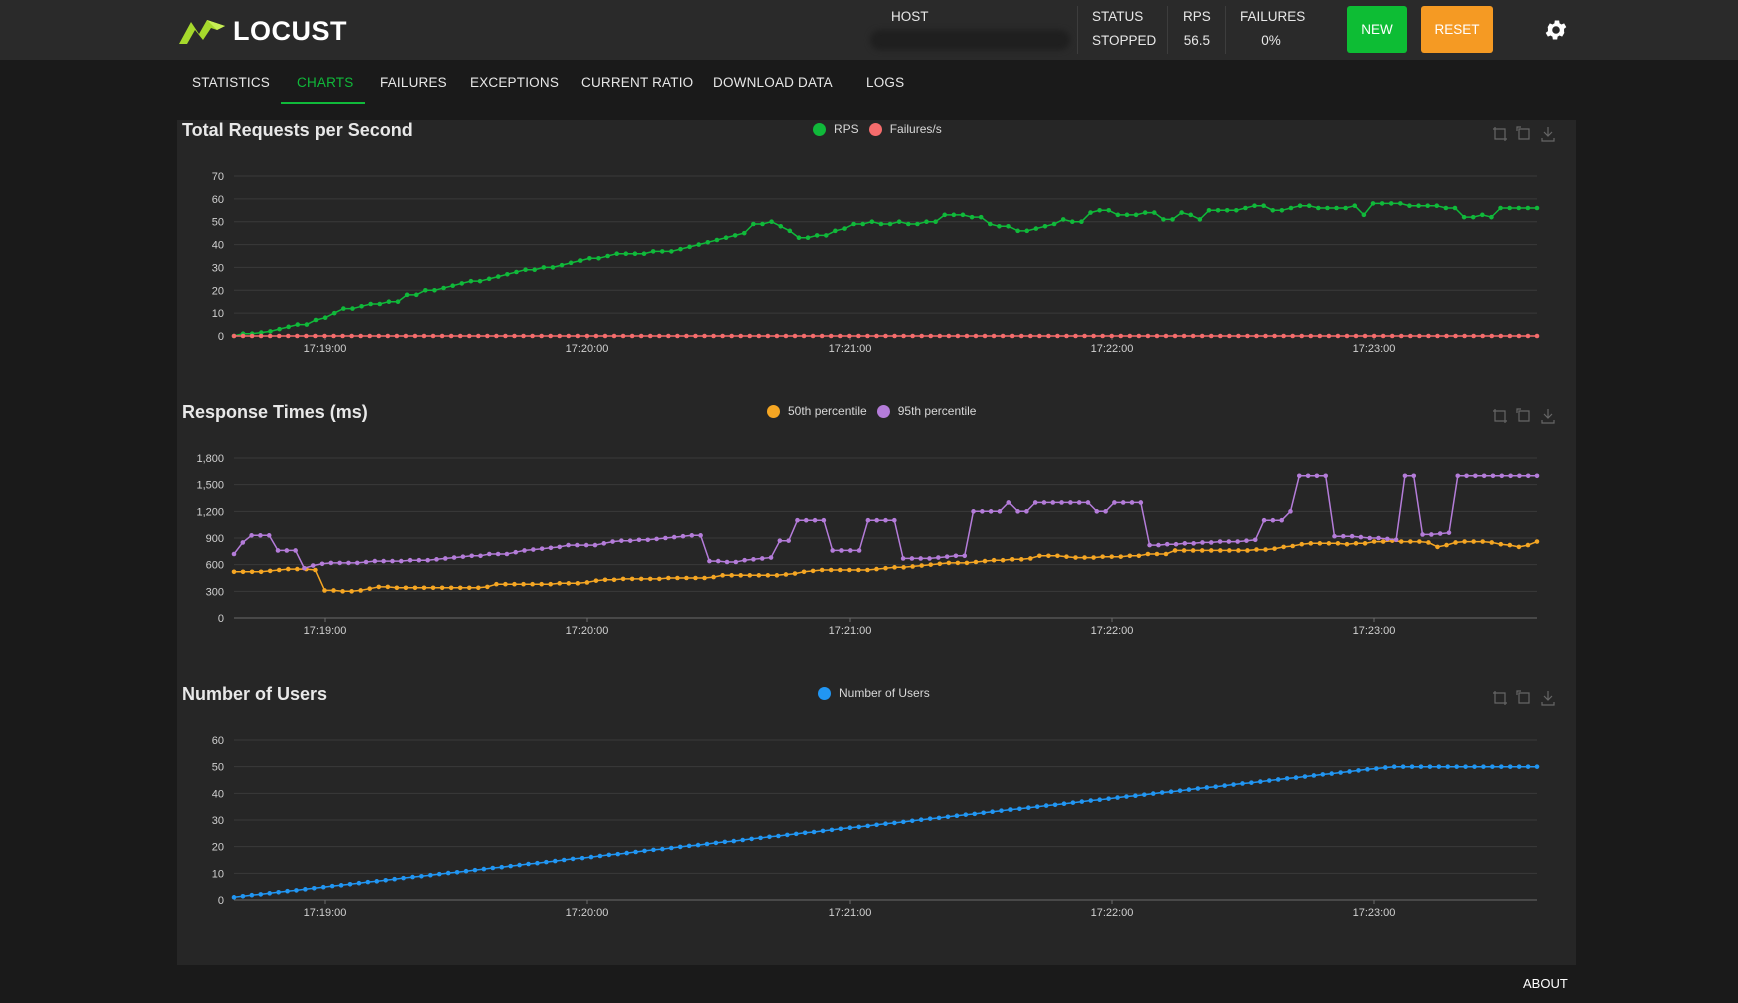 The height and width of the screenshot is (1003, 1738). What do you see at coordinates (1225, 30) in the screenshot?
I see `stat-divider` at bounding box center [1225, 30].